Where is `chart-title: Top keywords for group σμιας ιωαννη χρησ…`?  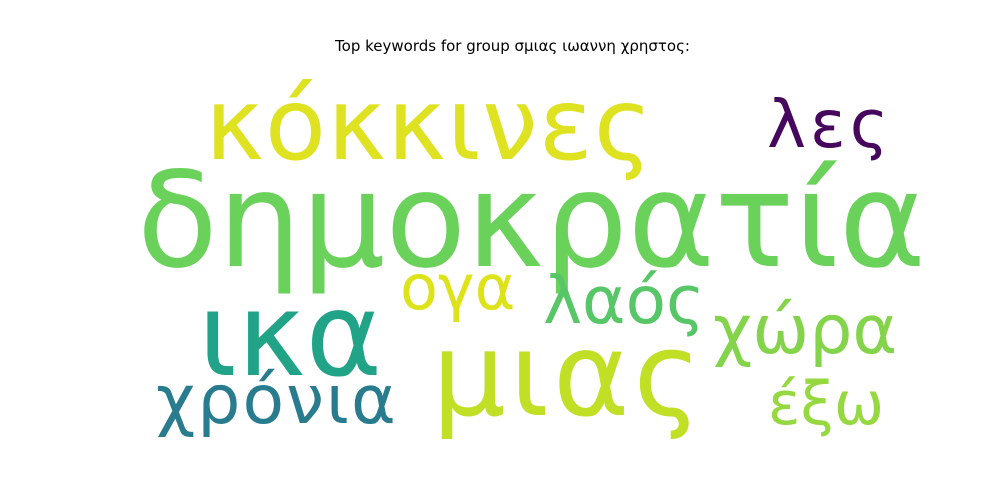
chart-title: Top keywords for group σμιας ιωαννη χρησ… is located at coordinates (512, 46).